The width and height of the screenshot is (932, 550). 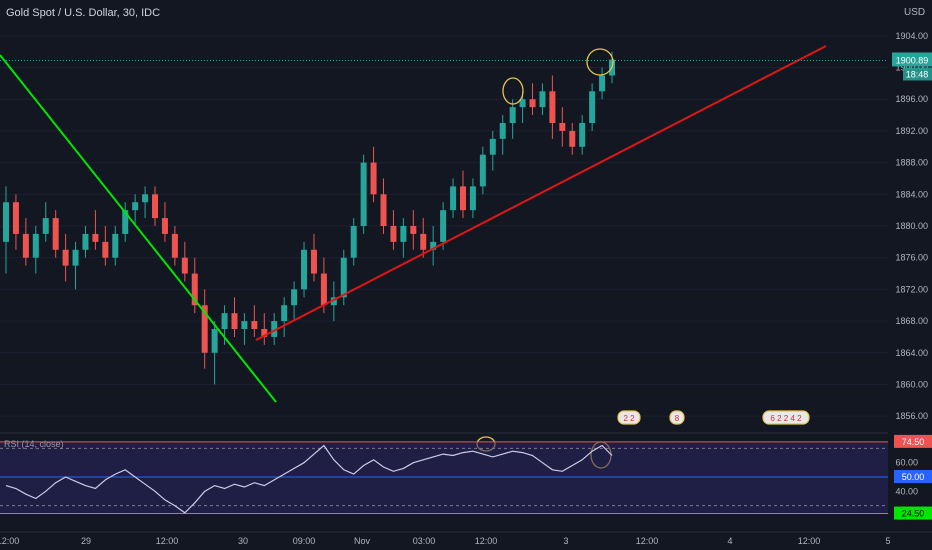 I want to click on event-badge-text: 8, so click(x=677, y=418).